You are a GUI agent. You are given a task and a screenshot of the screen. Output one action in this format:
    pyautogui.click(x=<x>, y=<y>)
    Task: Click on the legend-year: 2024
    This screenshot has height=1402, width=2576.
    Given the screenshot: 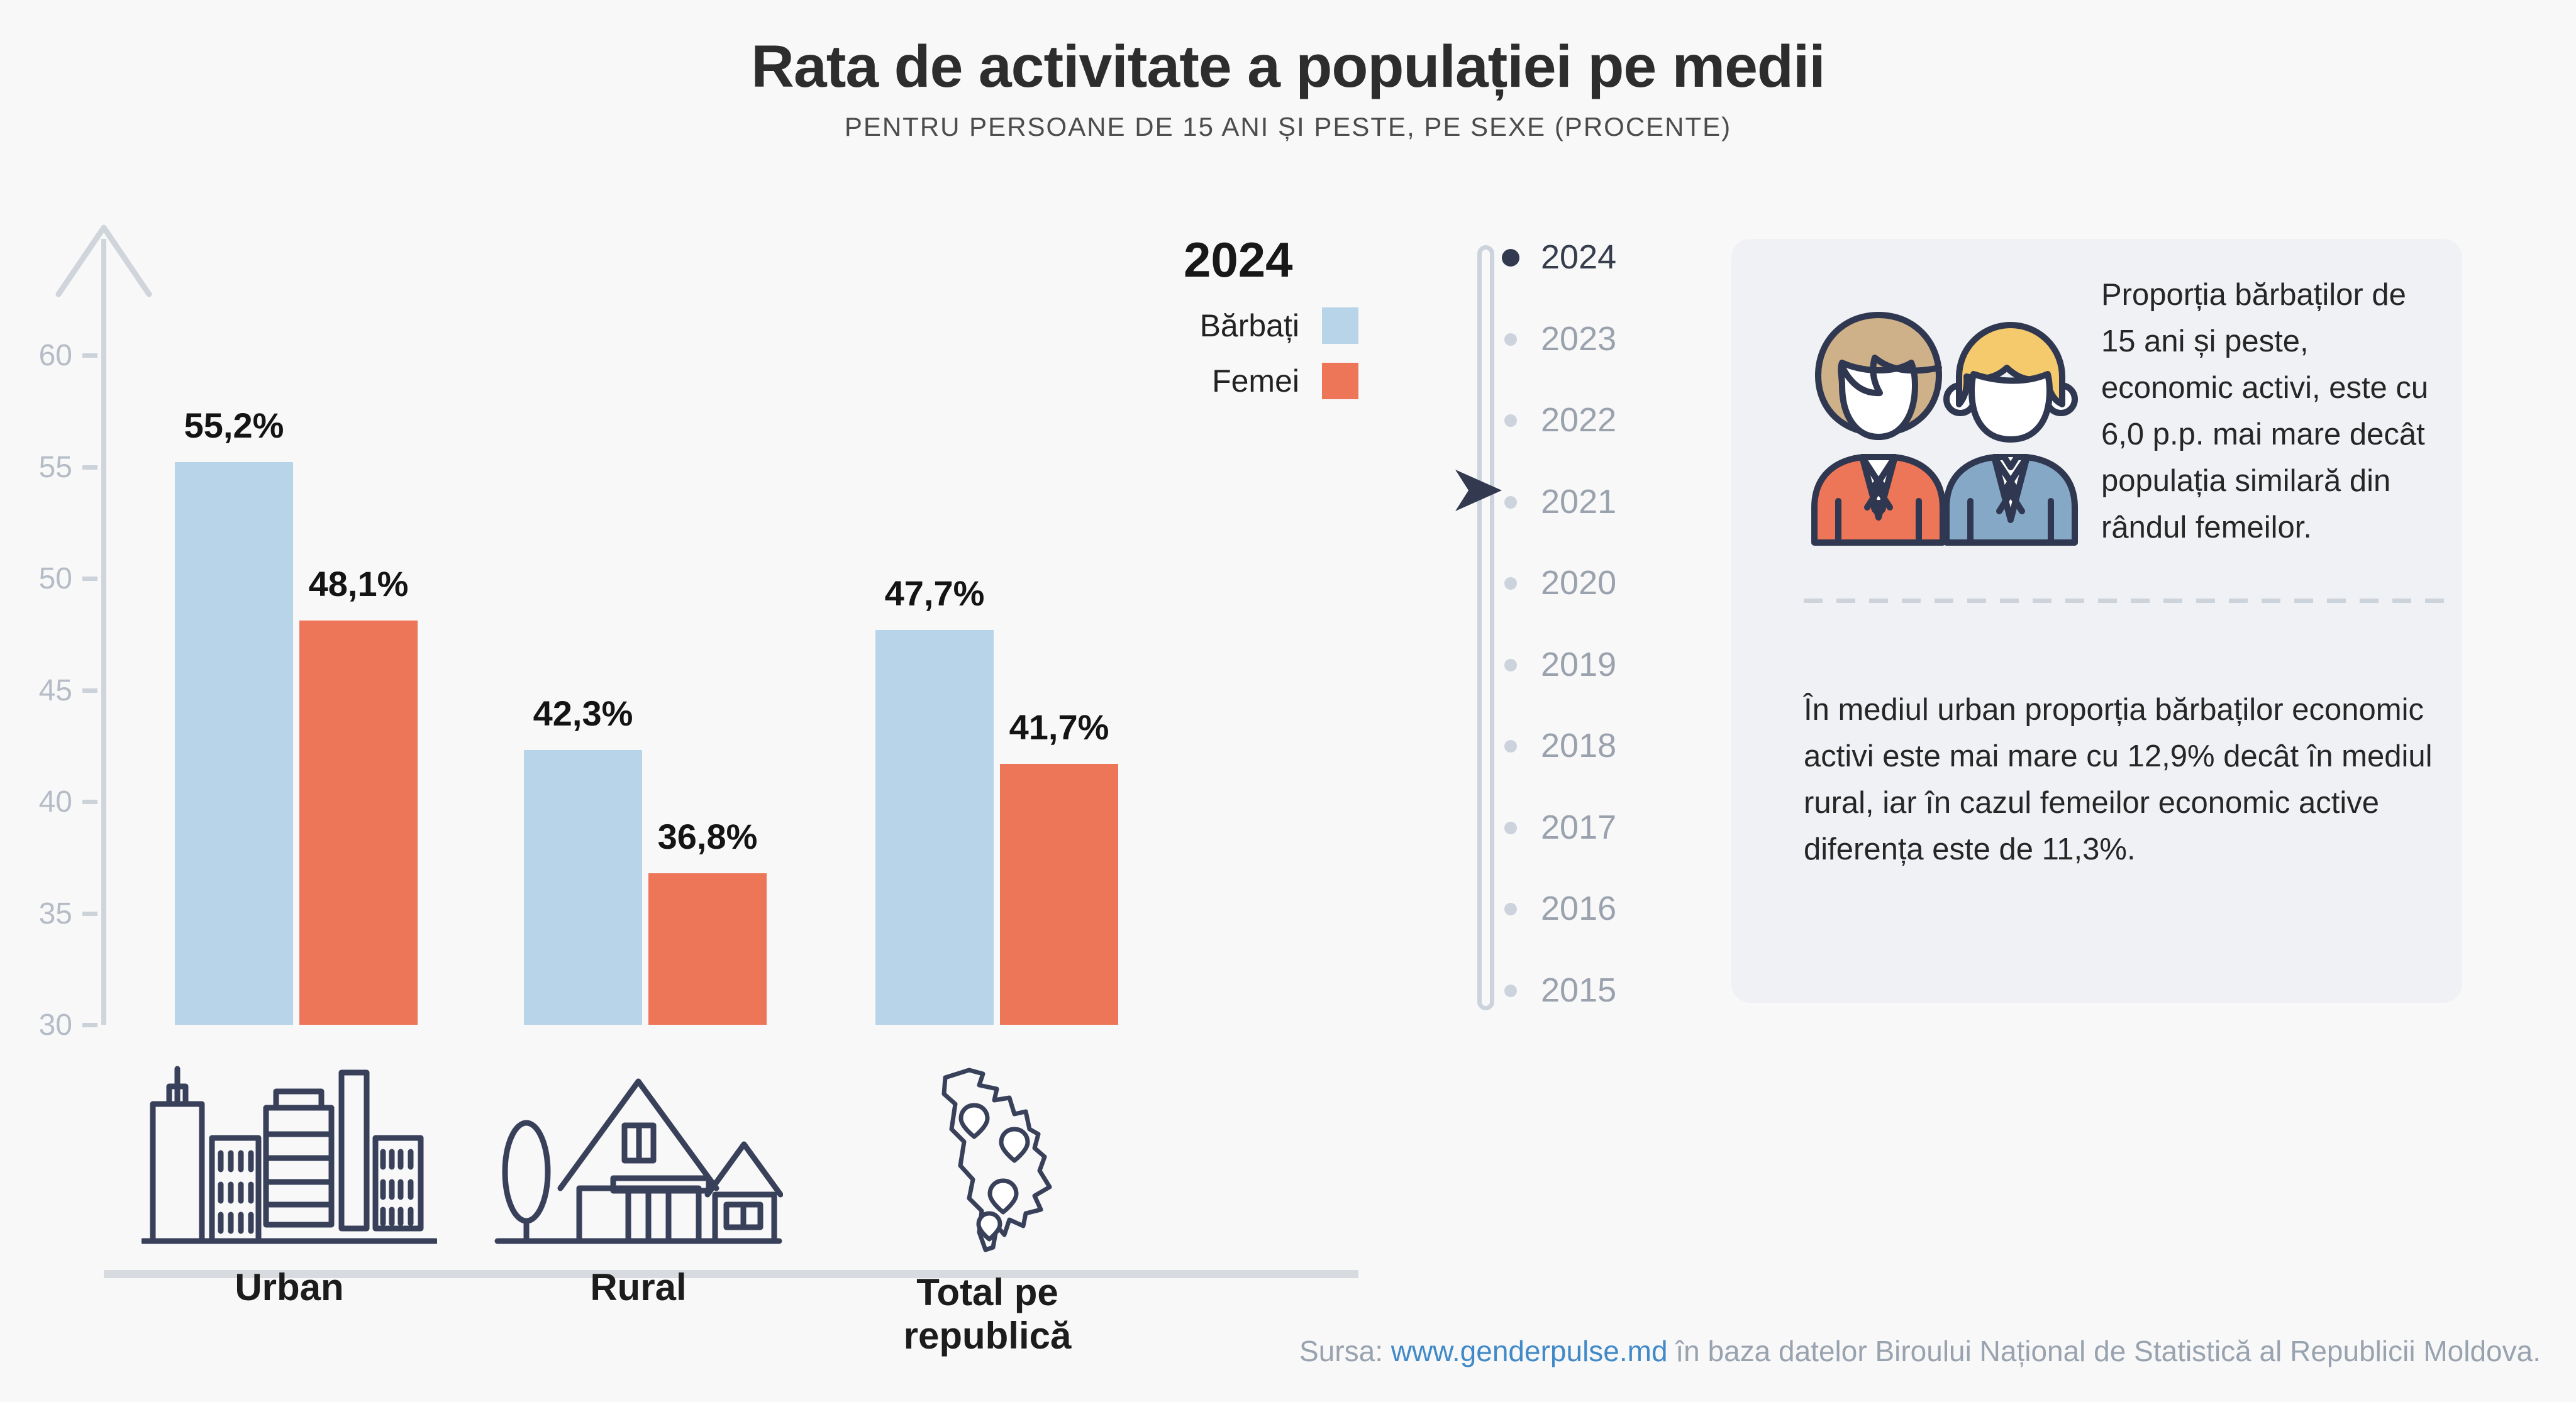 What is the action you would take?
    pyautogui.click(x=1238, y=260)
    